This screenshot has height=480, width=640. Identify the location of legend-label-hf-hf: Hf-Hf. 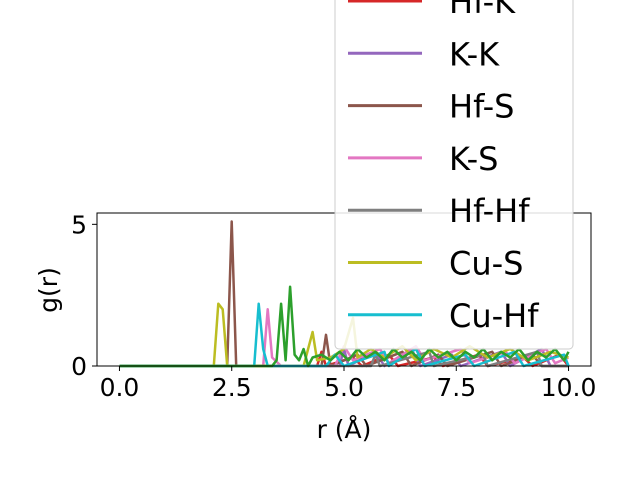
(489, 211).